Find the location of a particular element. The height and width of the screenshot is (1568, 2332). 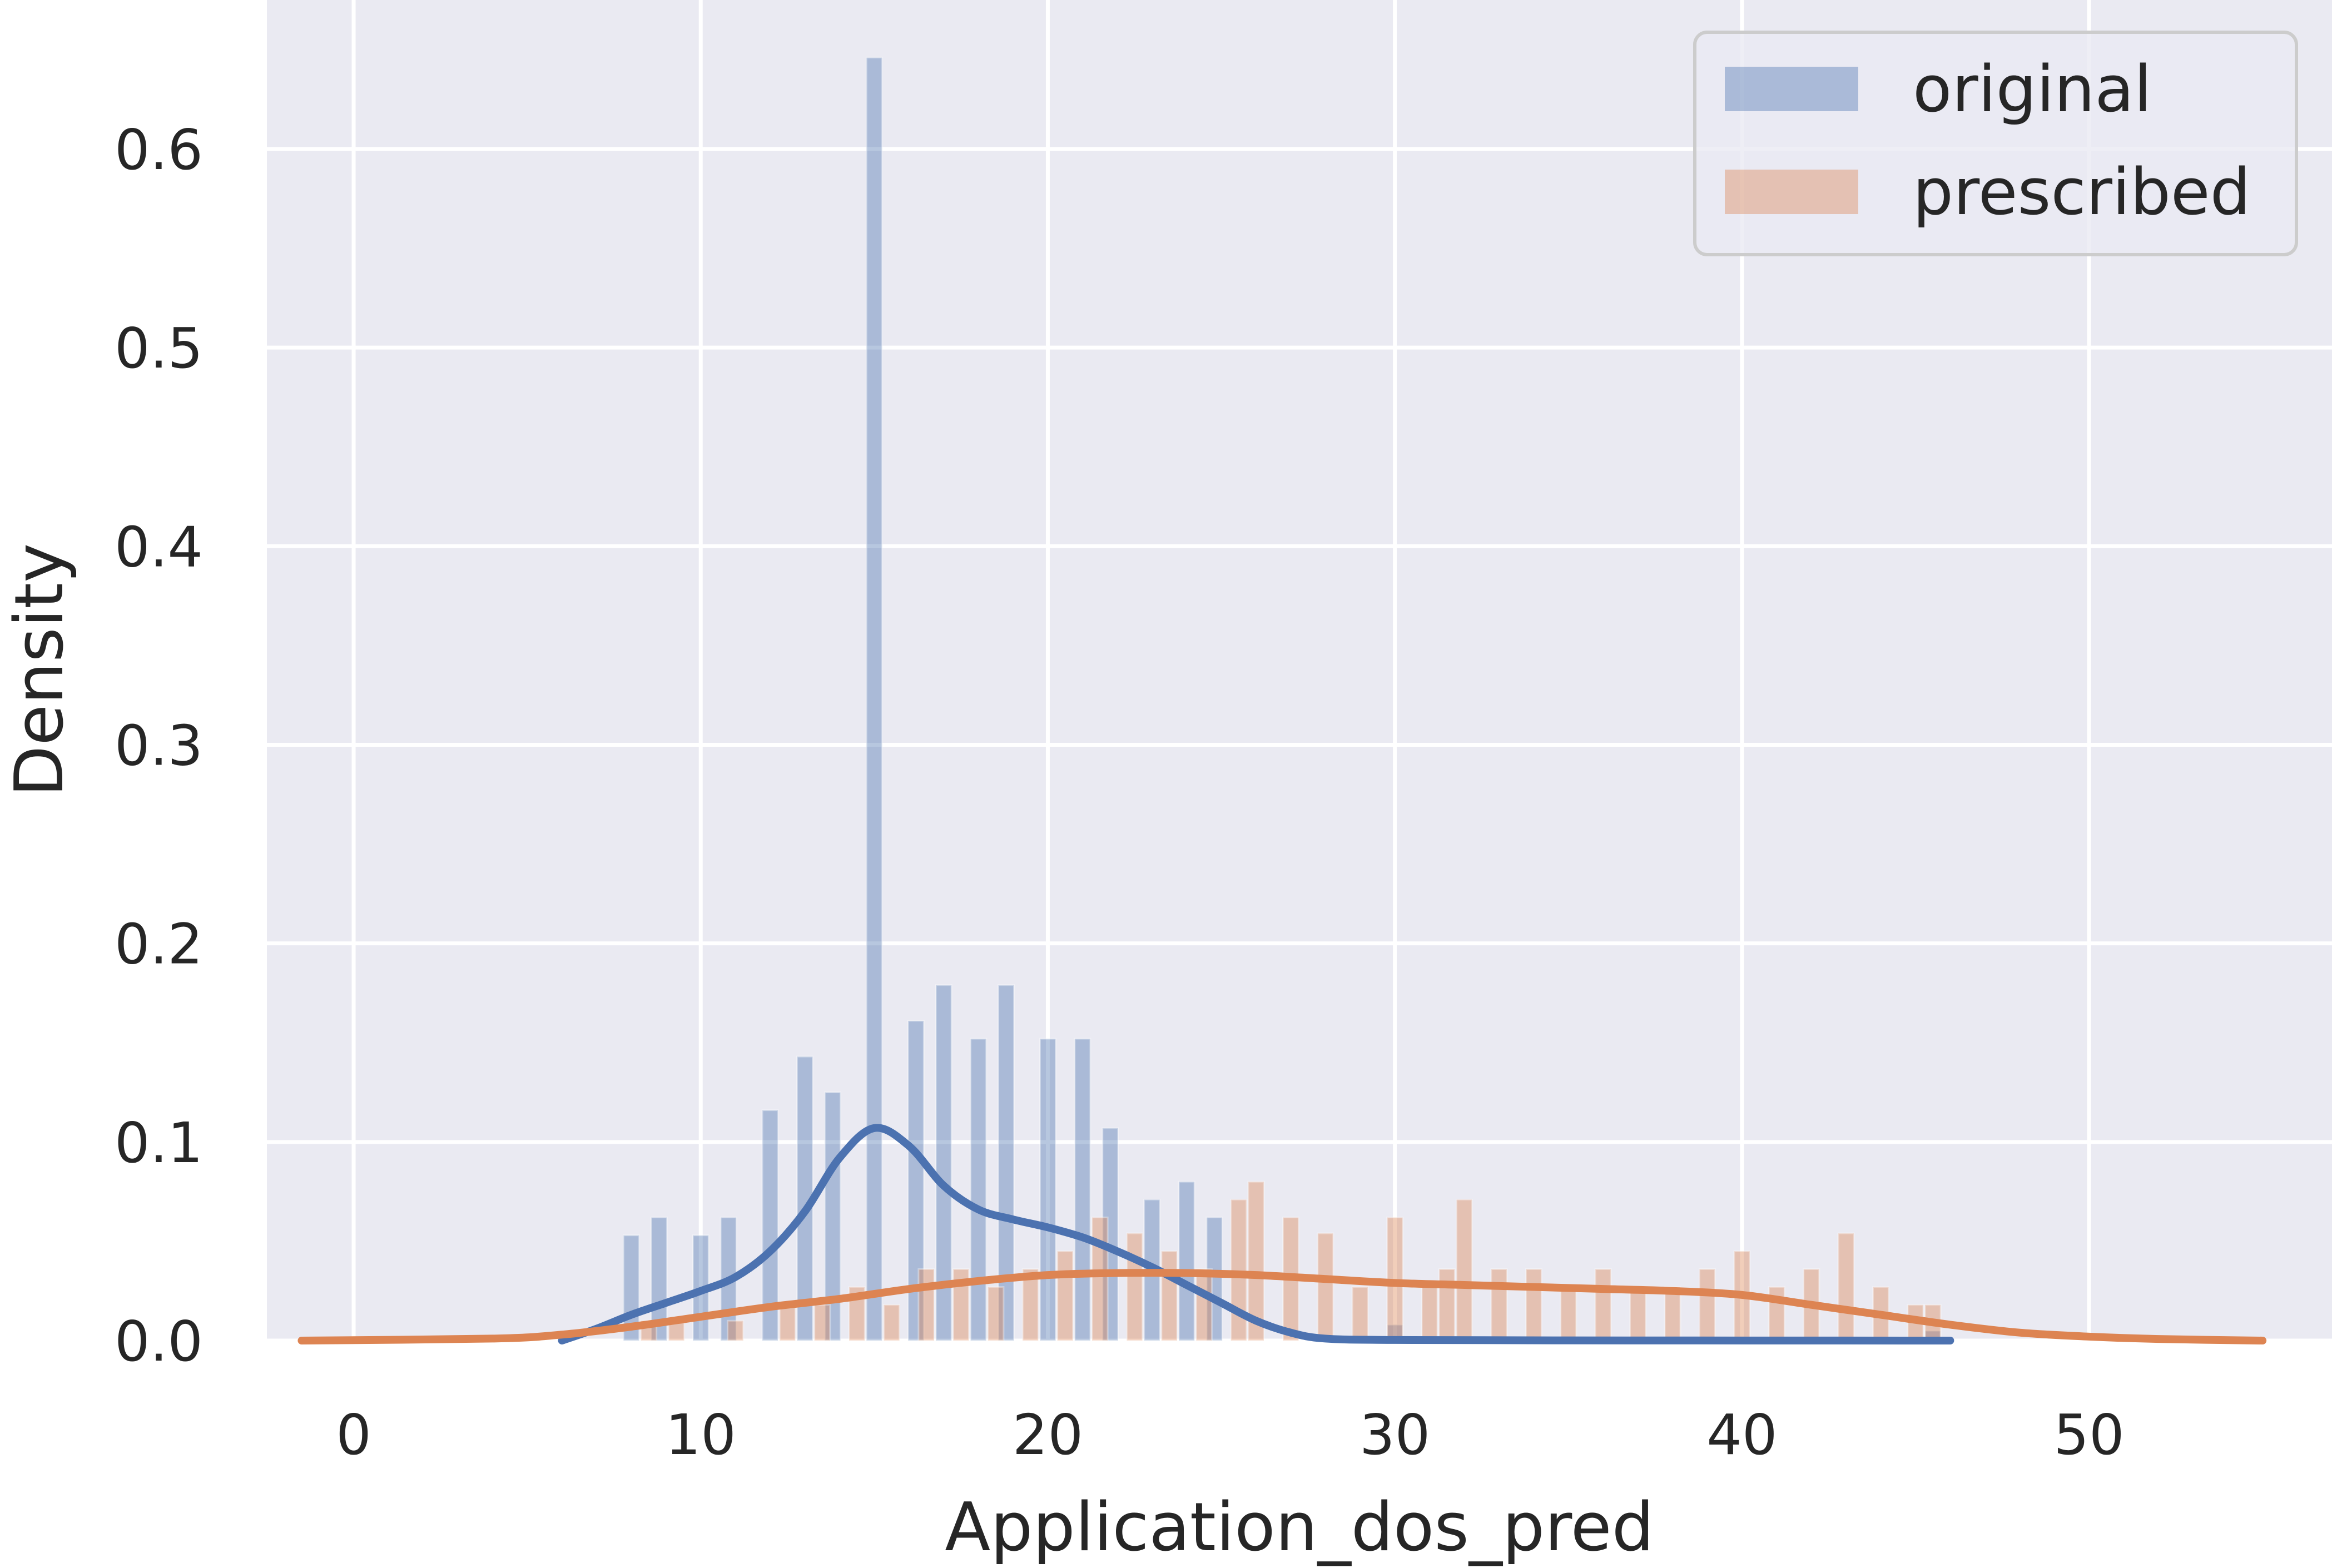

y-tick-labels: 0.0 0.1 0.2 0.3 0.4 0.5 0.6 is located at coordinates (159, 746).